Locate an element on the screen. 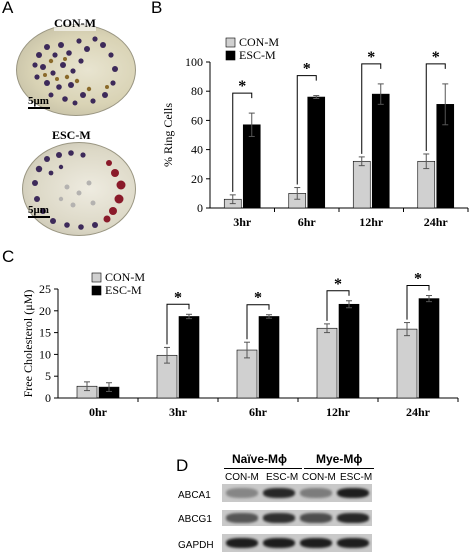 Image resolution: width=473 pixels, height=560 pixels. chol-chart-y-tick-label: 15 is located at coordinates (45, 333).